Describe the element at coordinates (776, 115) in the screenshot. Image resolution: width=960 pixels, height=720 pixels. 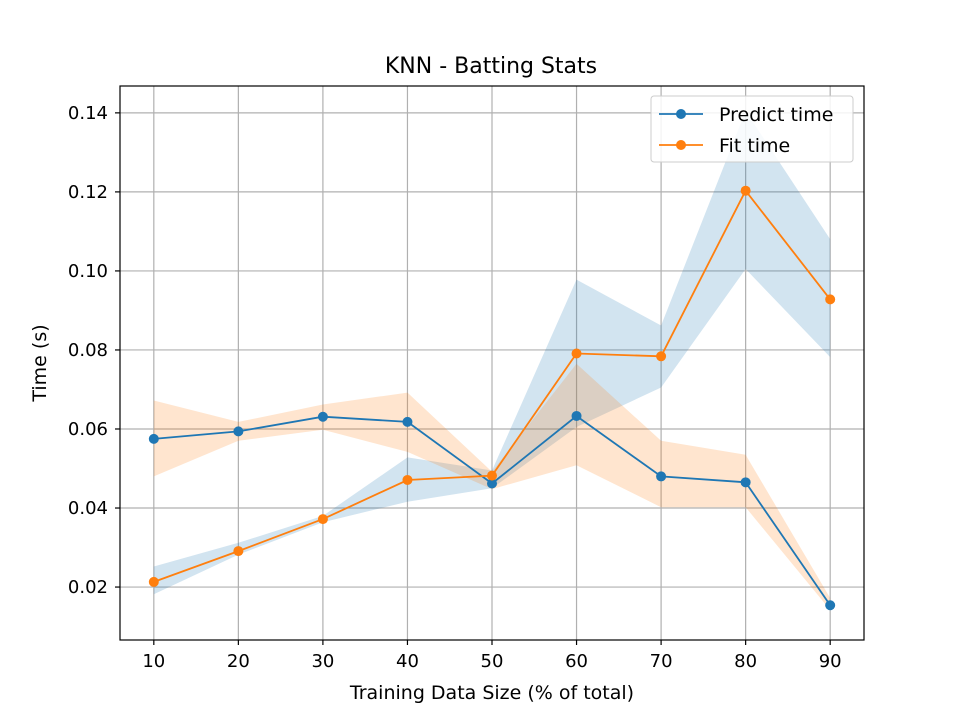
I see `legend-label-0: Predict time` at that location.